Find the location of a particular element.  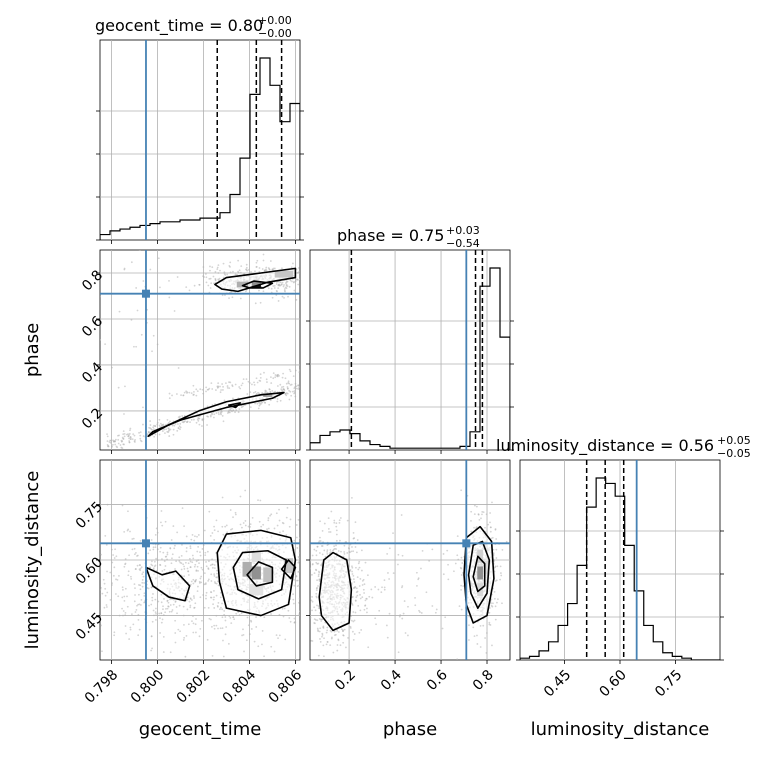

title-luminosity-distance: luminosity_distance = 0.56 is located at coordinates (605, 446).